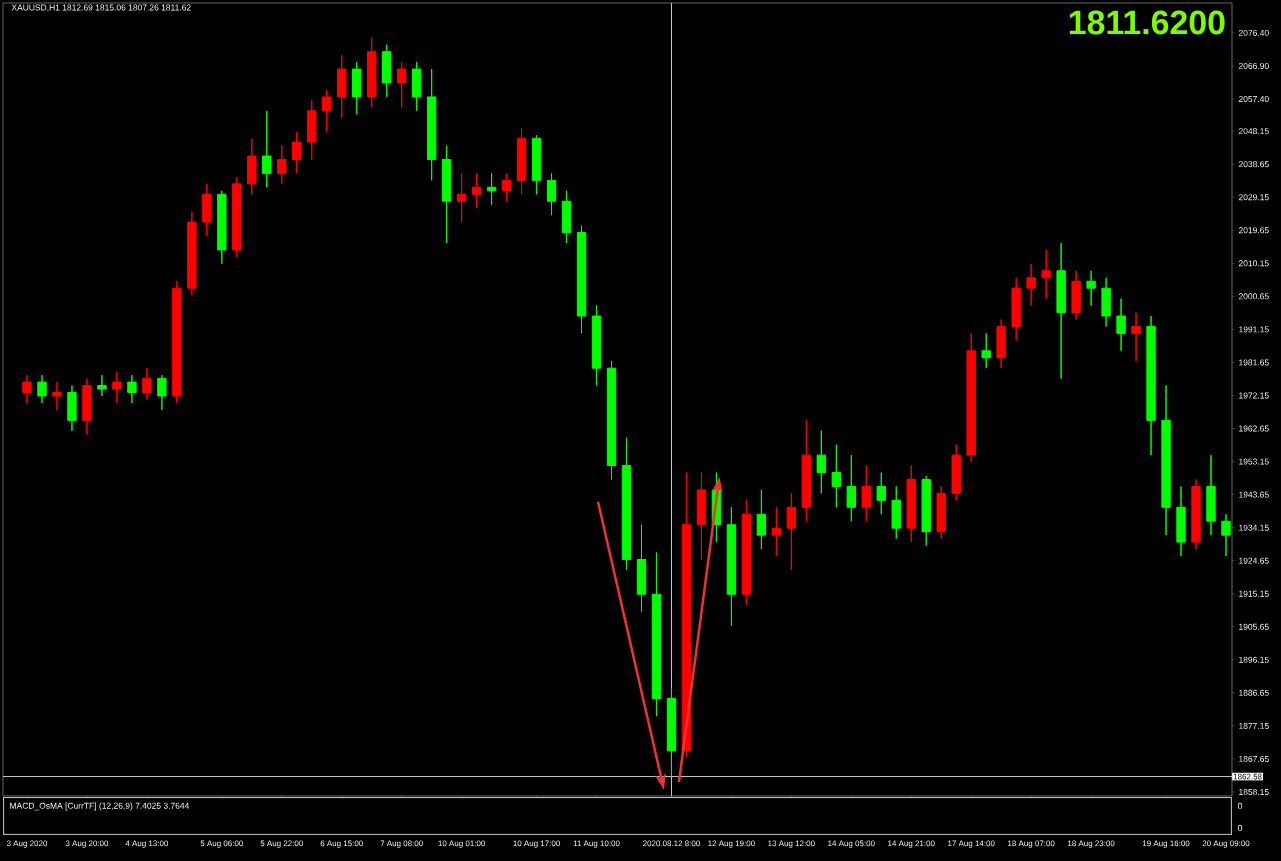 The height and width of the screenshot is (861, 1281). I want to click on y-tick-label: 2057.40, so click(1253, 98).